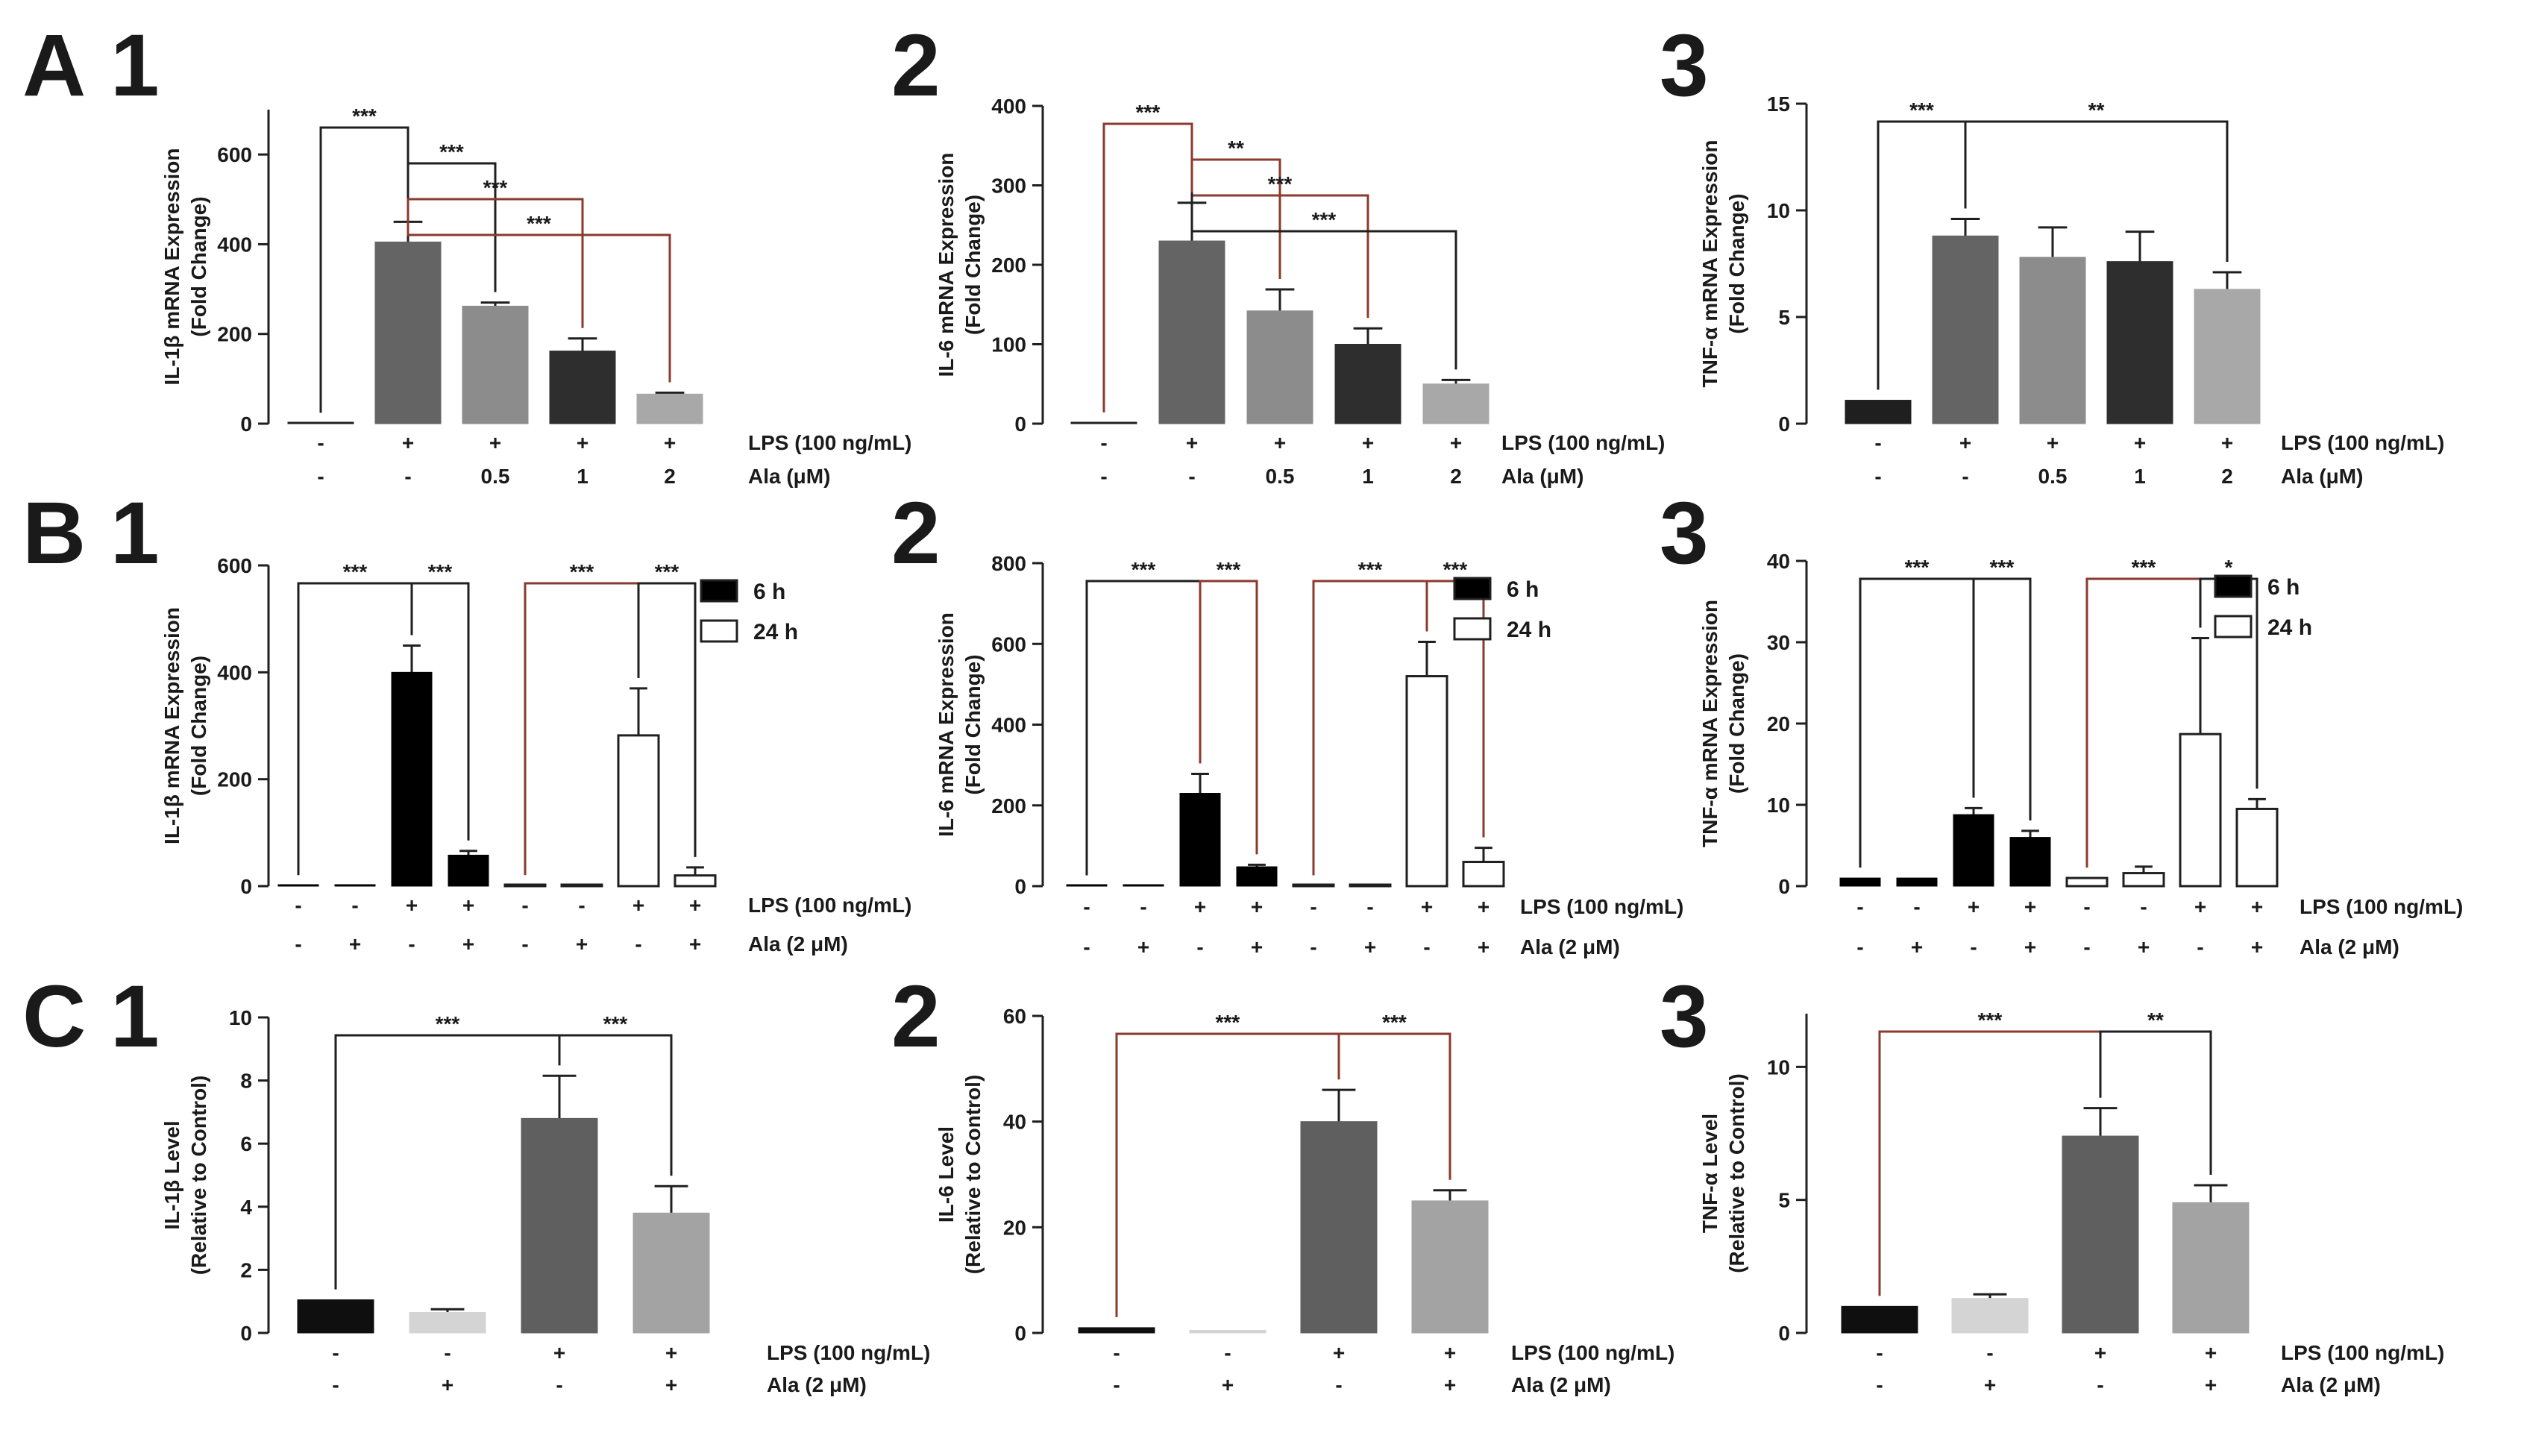  I want to click on condition-symbol: 2, so click(1456, 476).